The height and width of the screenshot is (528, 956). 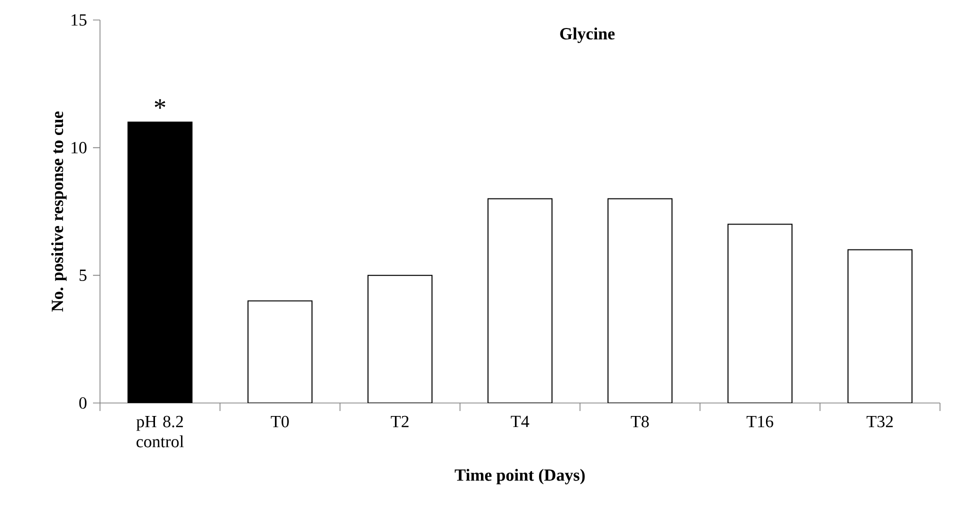 What do you see at coordinates (520, 422) in the screenshot?
I see `x-tick-label: T4` at bounding box center [520, 422].